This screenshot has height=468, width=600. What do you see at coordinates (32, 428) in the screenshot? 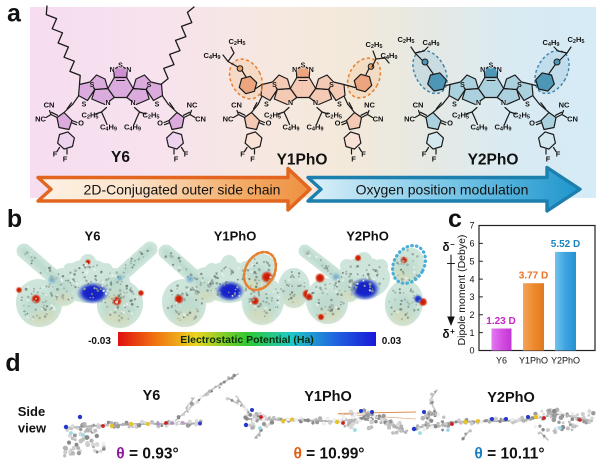
I see `svg-text: view` at bounding box center [32, 428].